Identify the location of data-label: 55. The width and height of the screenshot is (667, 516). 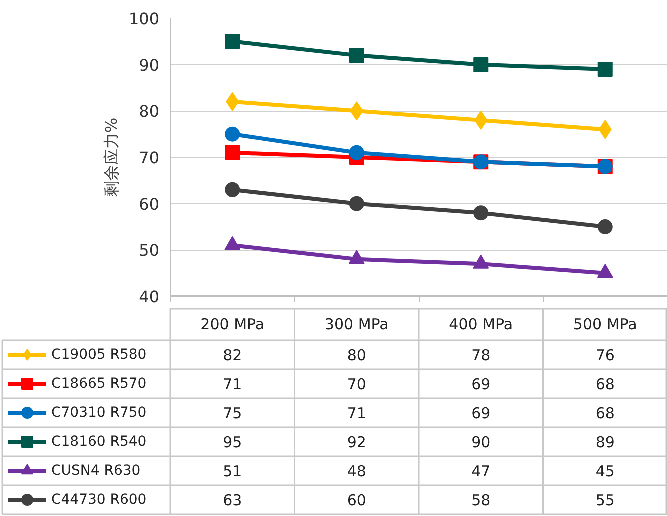
(605, 501).